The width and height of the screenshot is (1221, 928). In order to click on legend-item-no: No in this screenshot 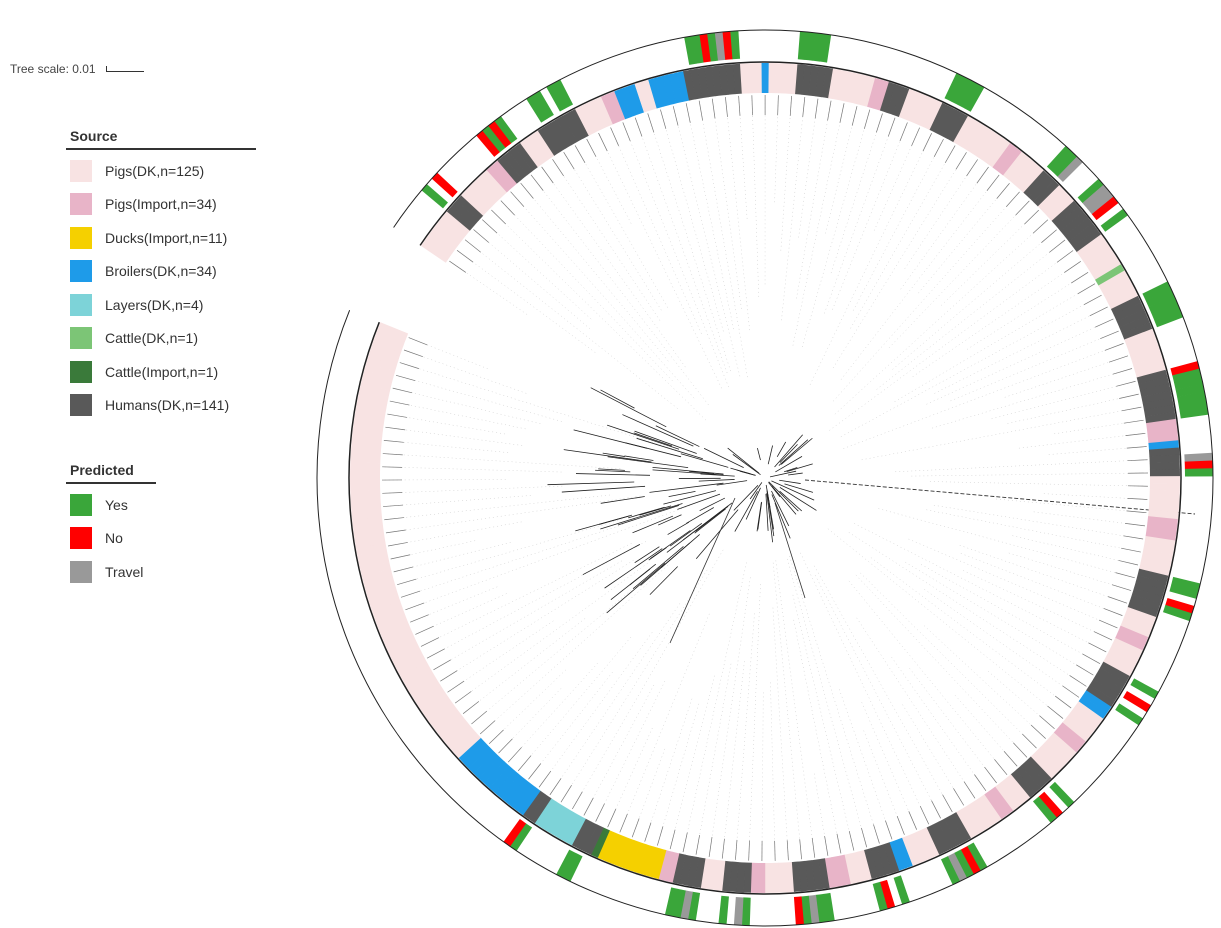, I will do `click(111, 539)`.